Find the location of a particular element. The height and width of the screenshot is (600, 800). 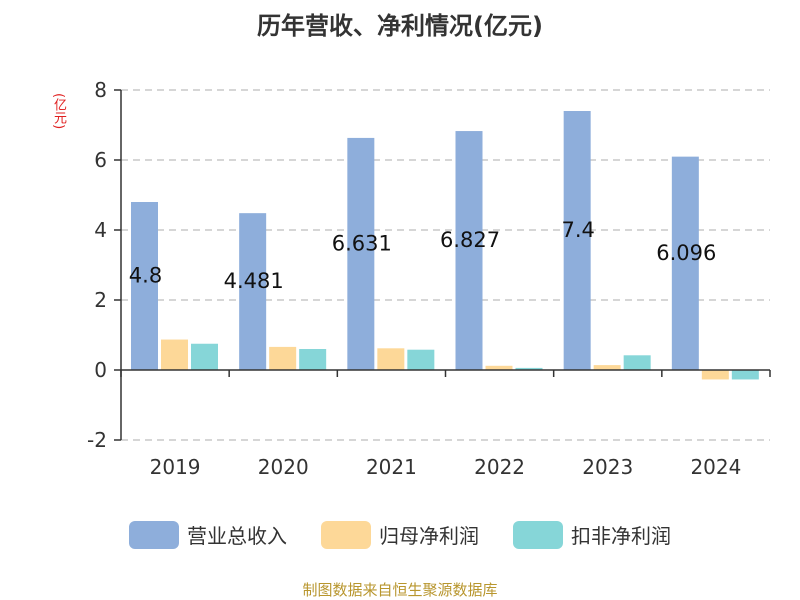

bar-0-2019 is located at coordinates (144, 286).